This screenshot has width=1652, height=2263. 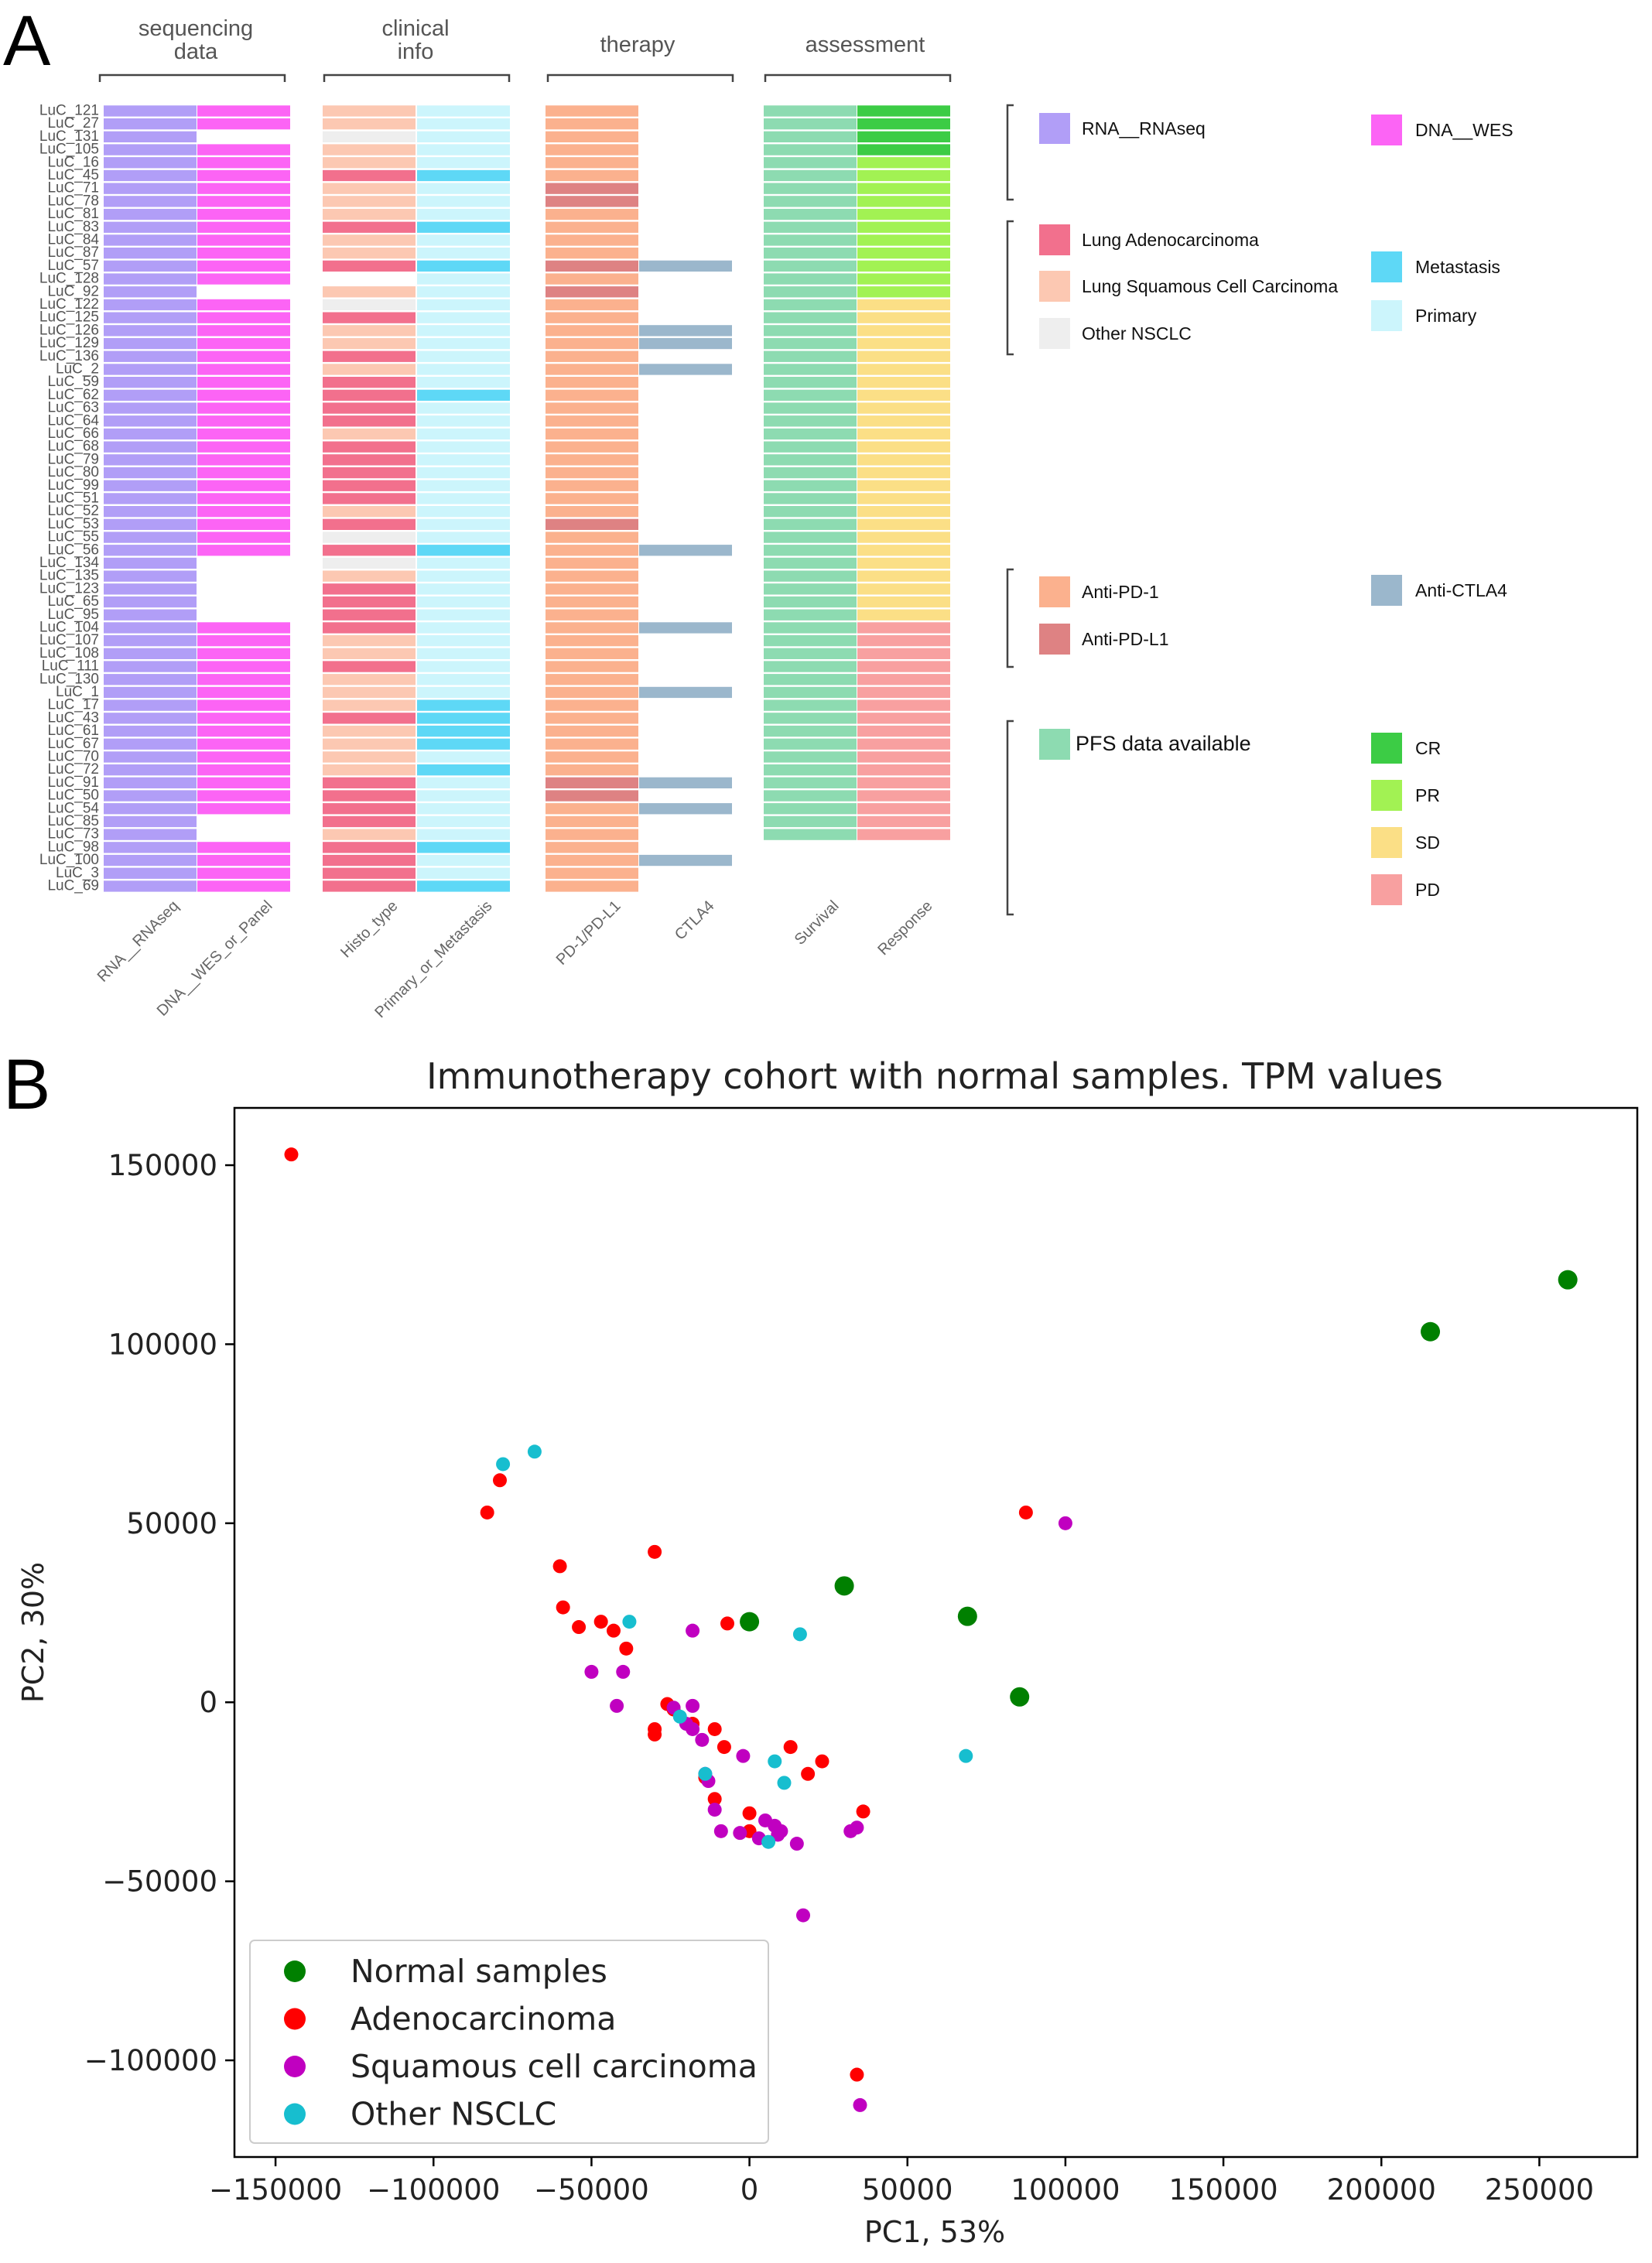 What do you see at coordinates (555, 2066) in the screenshot?
I see `legend-label: Squamous cell carcinoma` at bounding box center [555, 2066].